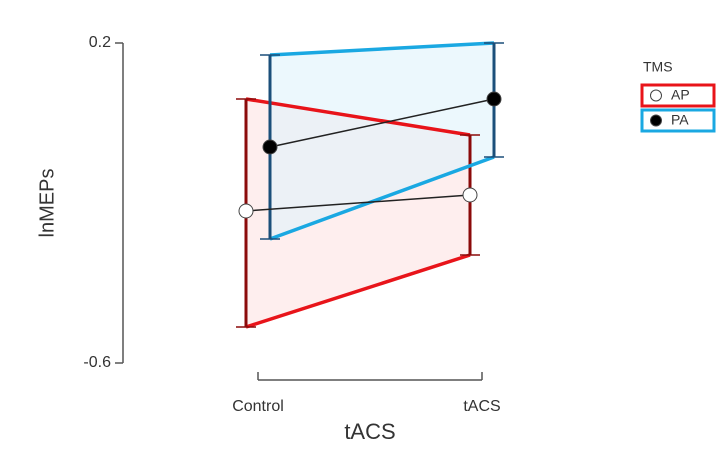 The height and width of the screenshot is (454, 720). What do you see at coordinates (369, 431) in the screenshot?
I see `x-axis-title: tACS` at bounding box center [369, 431].